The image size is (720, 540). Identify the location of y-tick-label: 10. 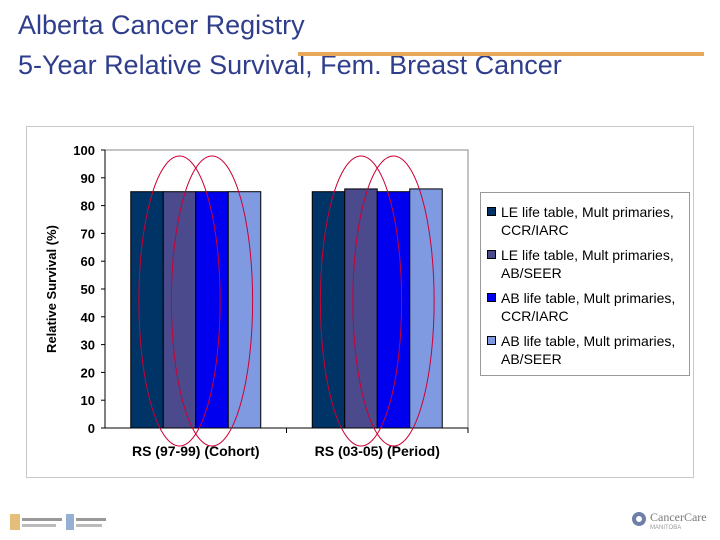
(88, 400).